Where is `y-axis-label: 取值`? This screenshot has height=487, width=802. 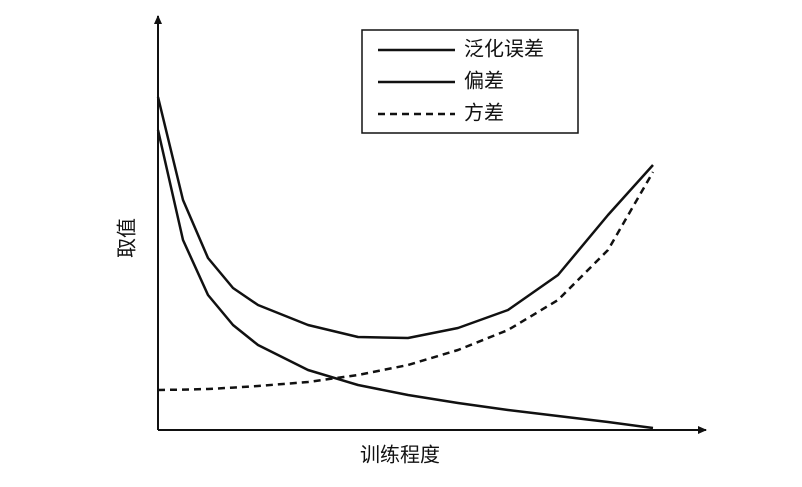 y-axis-label: 取值 is located at coordinates (127, 238).